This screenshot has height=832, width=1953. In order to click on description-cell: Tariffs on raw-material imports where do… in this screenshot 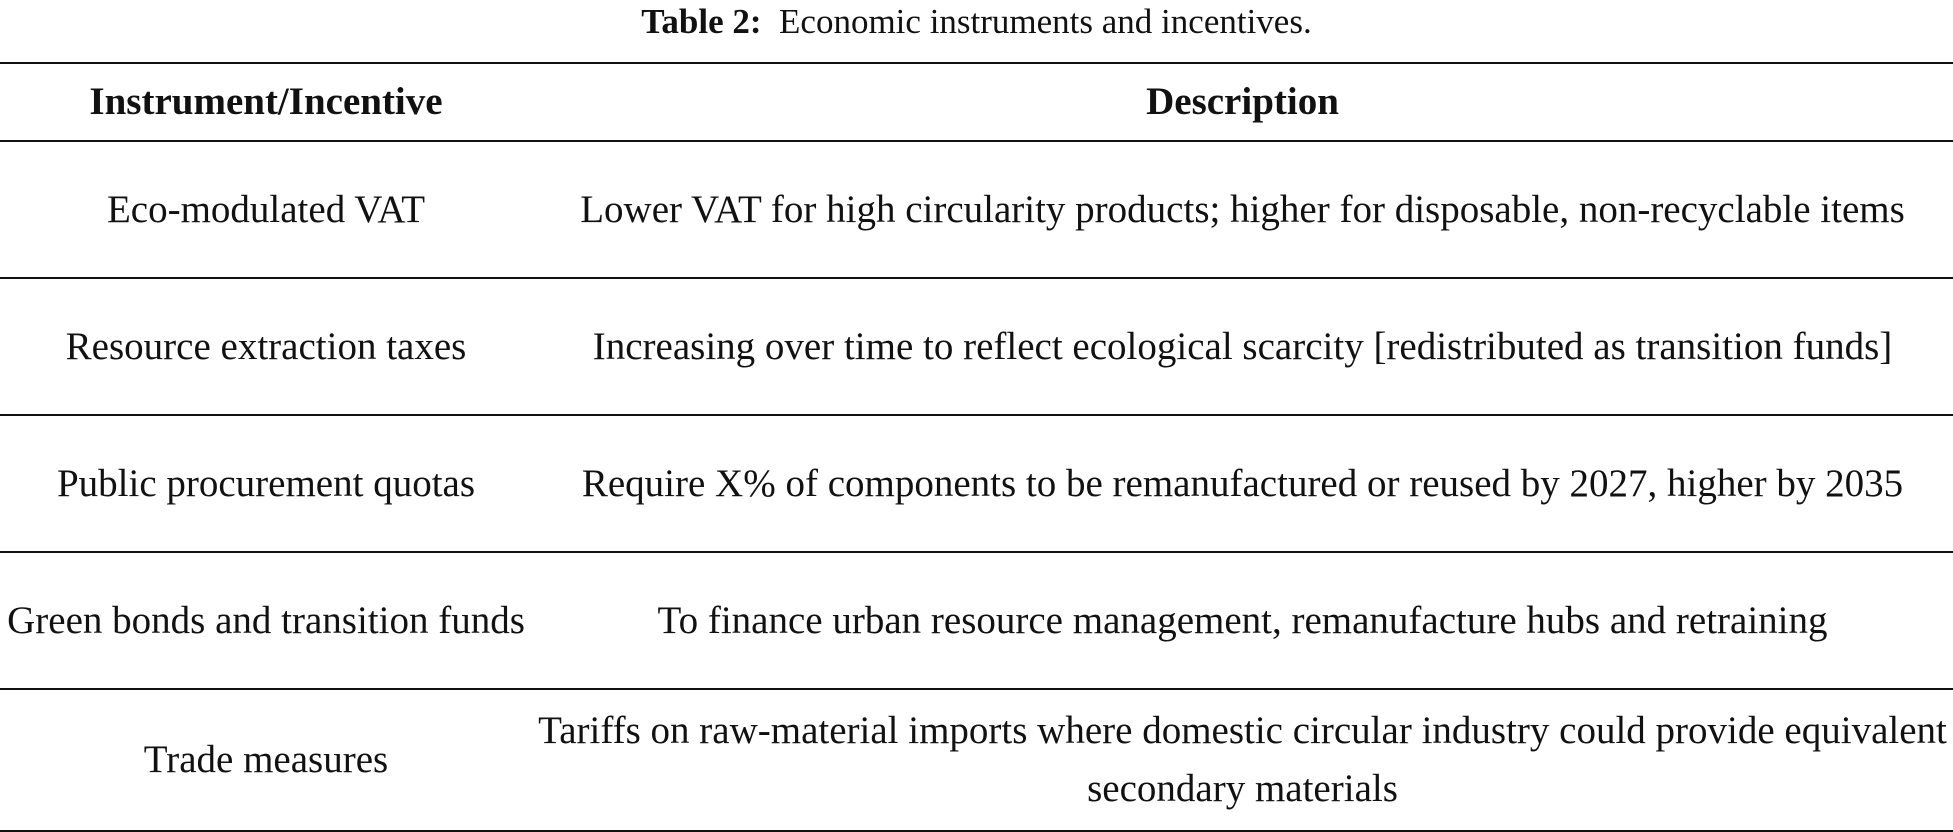, I will do `click(1242, 759)`.